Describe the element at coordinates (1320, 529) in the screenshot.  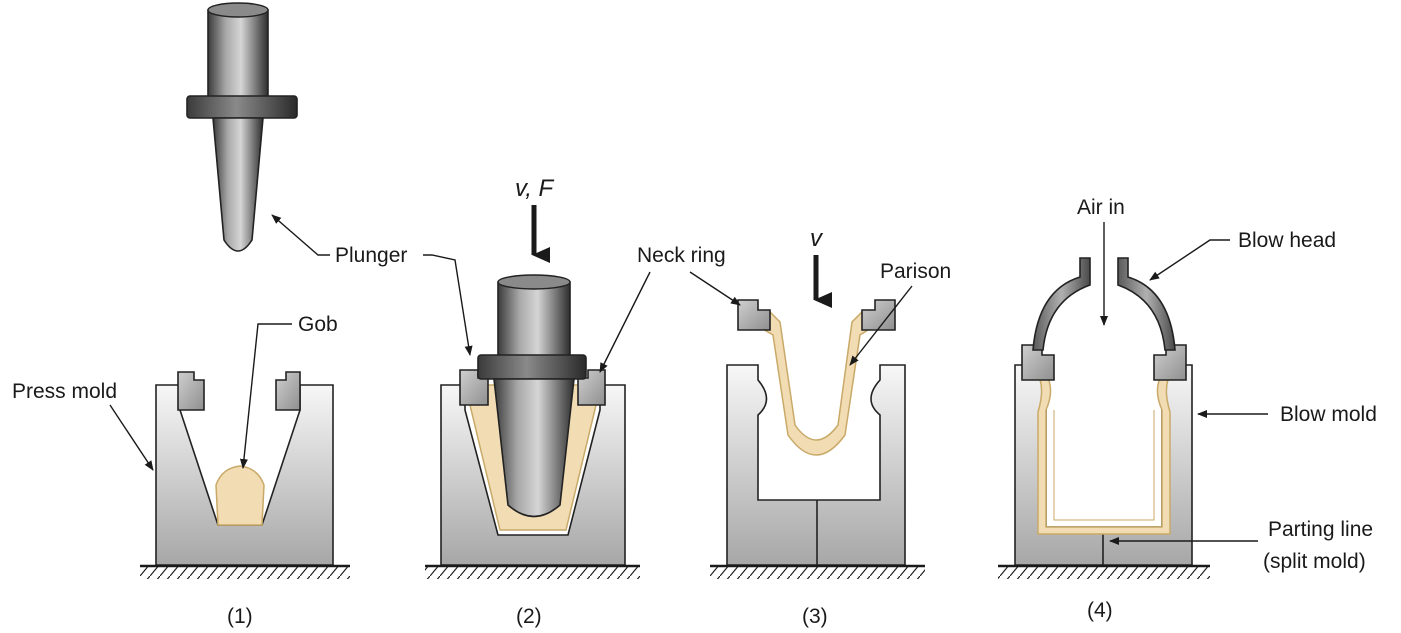
I see `parting-line-label: Parting line` at that location.